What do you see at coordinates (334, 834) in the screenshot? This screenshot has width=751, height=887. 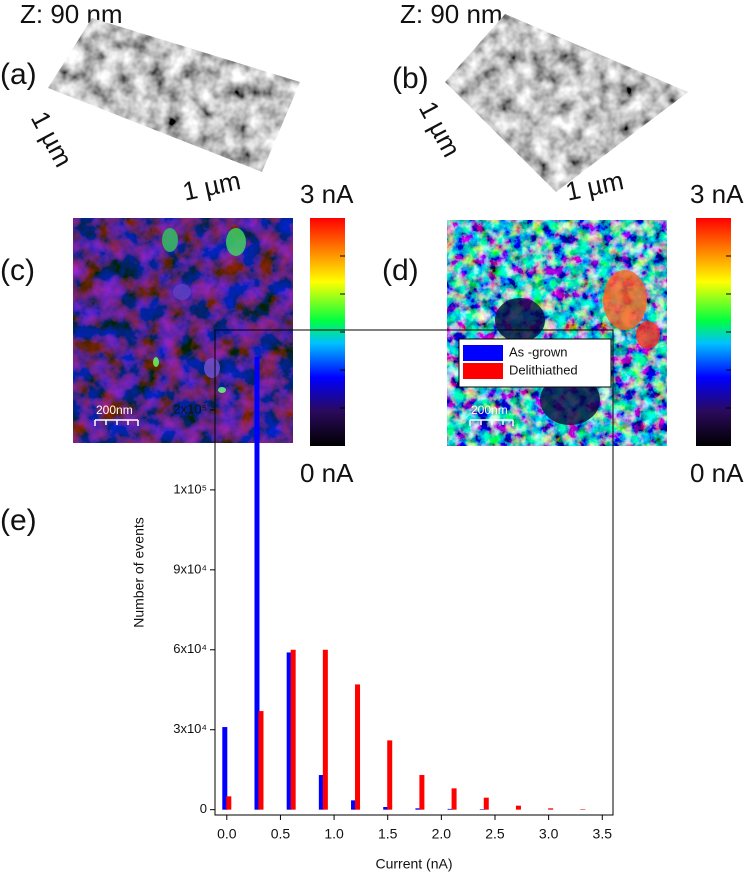 I see `x-tick-label: 1.0` at bounding box center [334, 834].